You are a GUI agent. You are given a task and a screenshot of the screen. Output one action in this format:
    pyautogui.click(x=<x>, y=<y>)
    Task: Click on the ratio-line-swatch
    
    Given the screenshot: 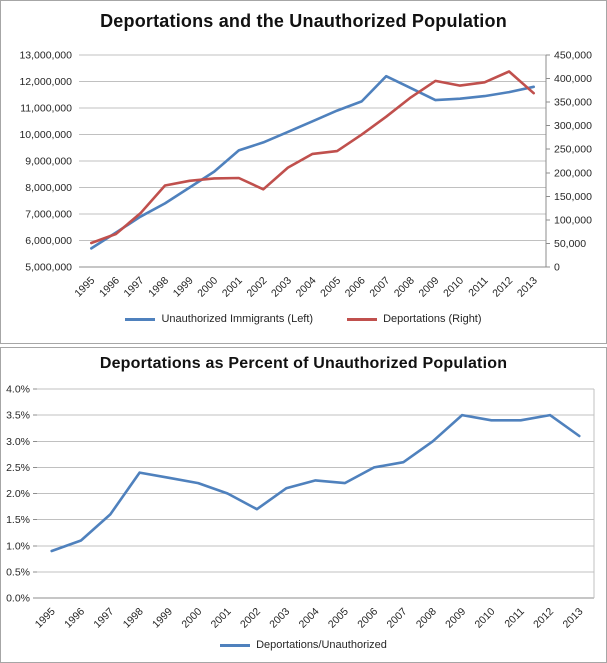 What is the action you would take?
    pyautogui.click(x=235, y=645)
    